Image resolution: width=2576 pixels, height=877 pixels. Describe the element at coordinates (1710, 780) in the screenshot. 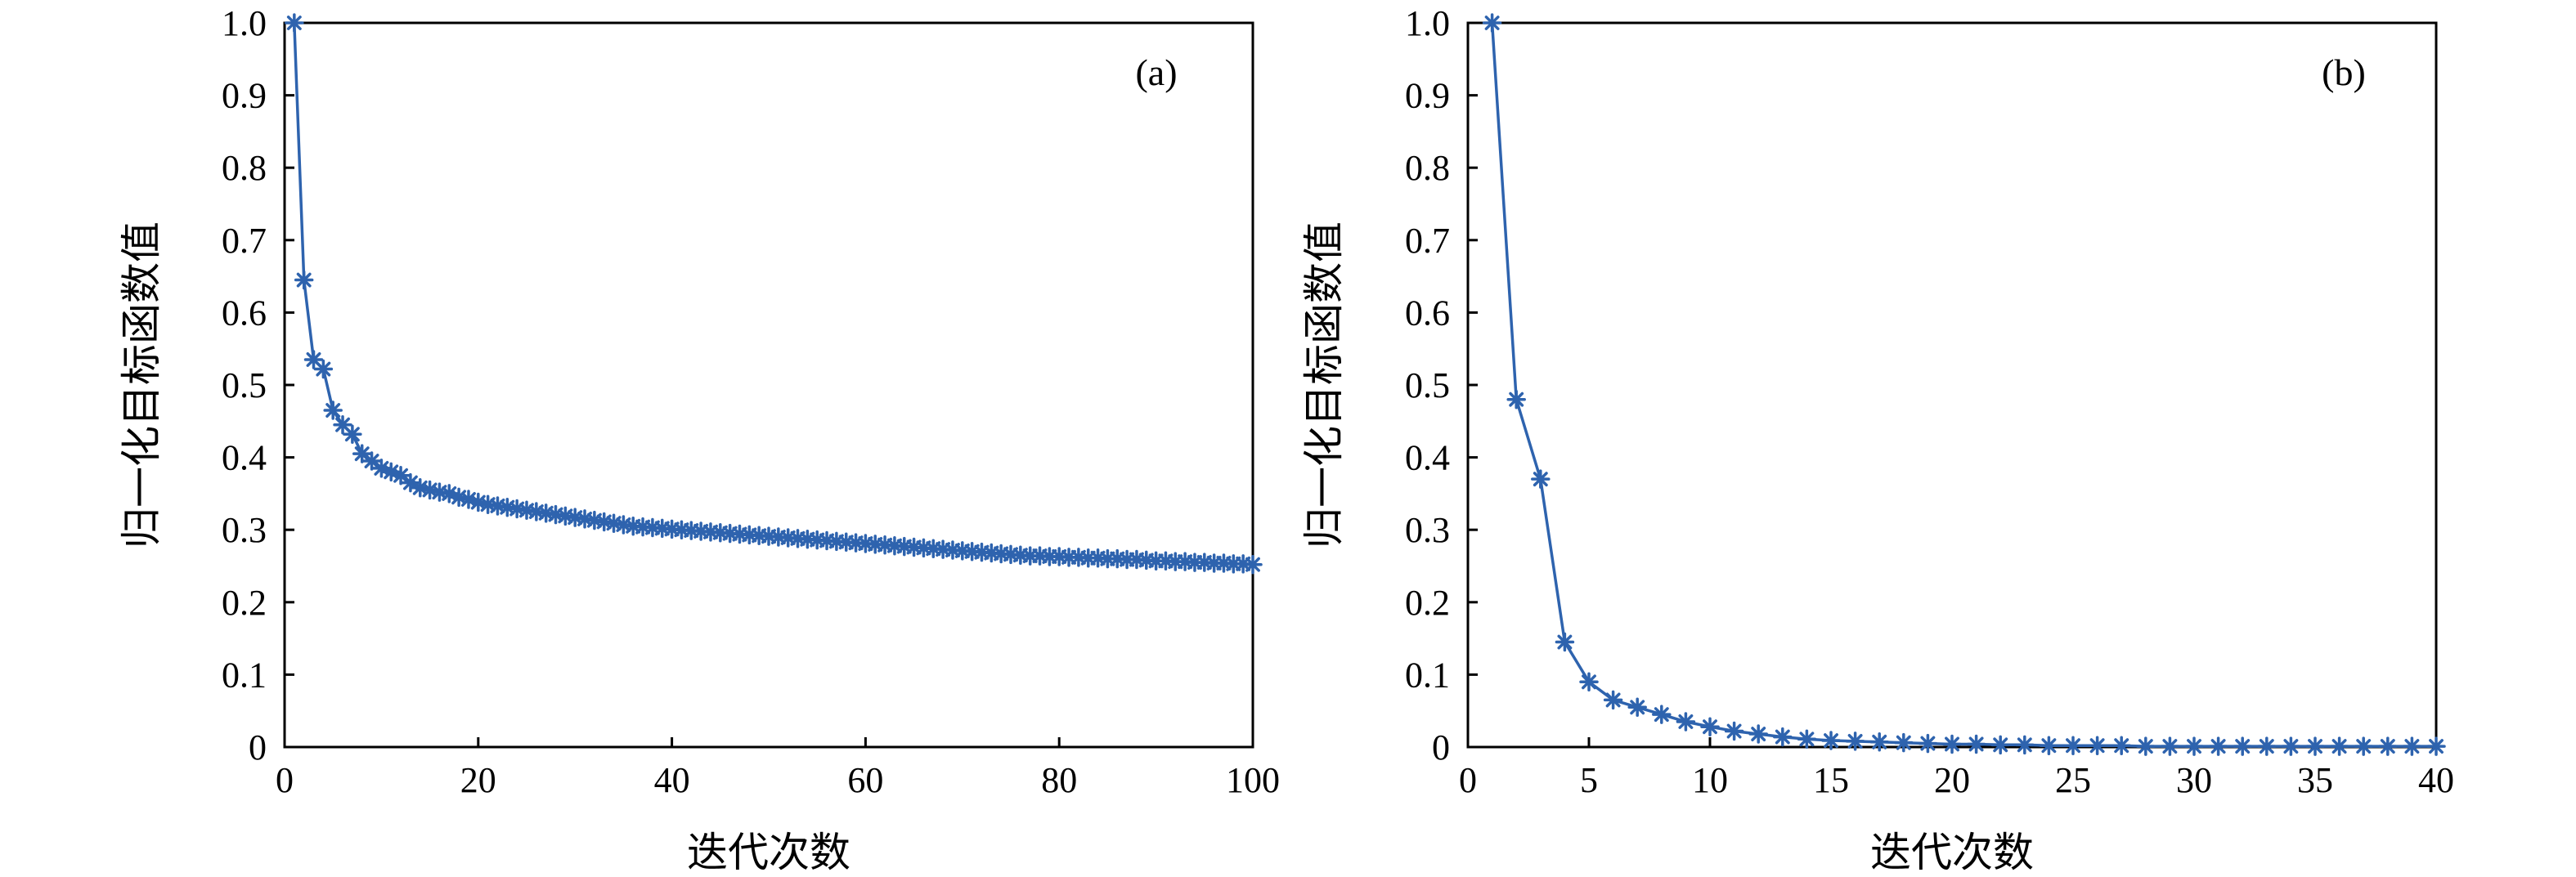

I see `x-tick-label: 10` at that location.